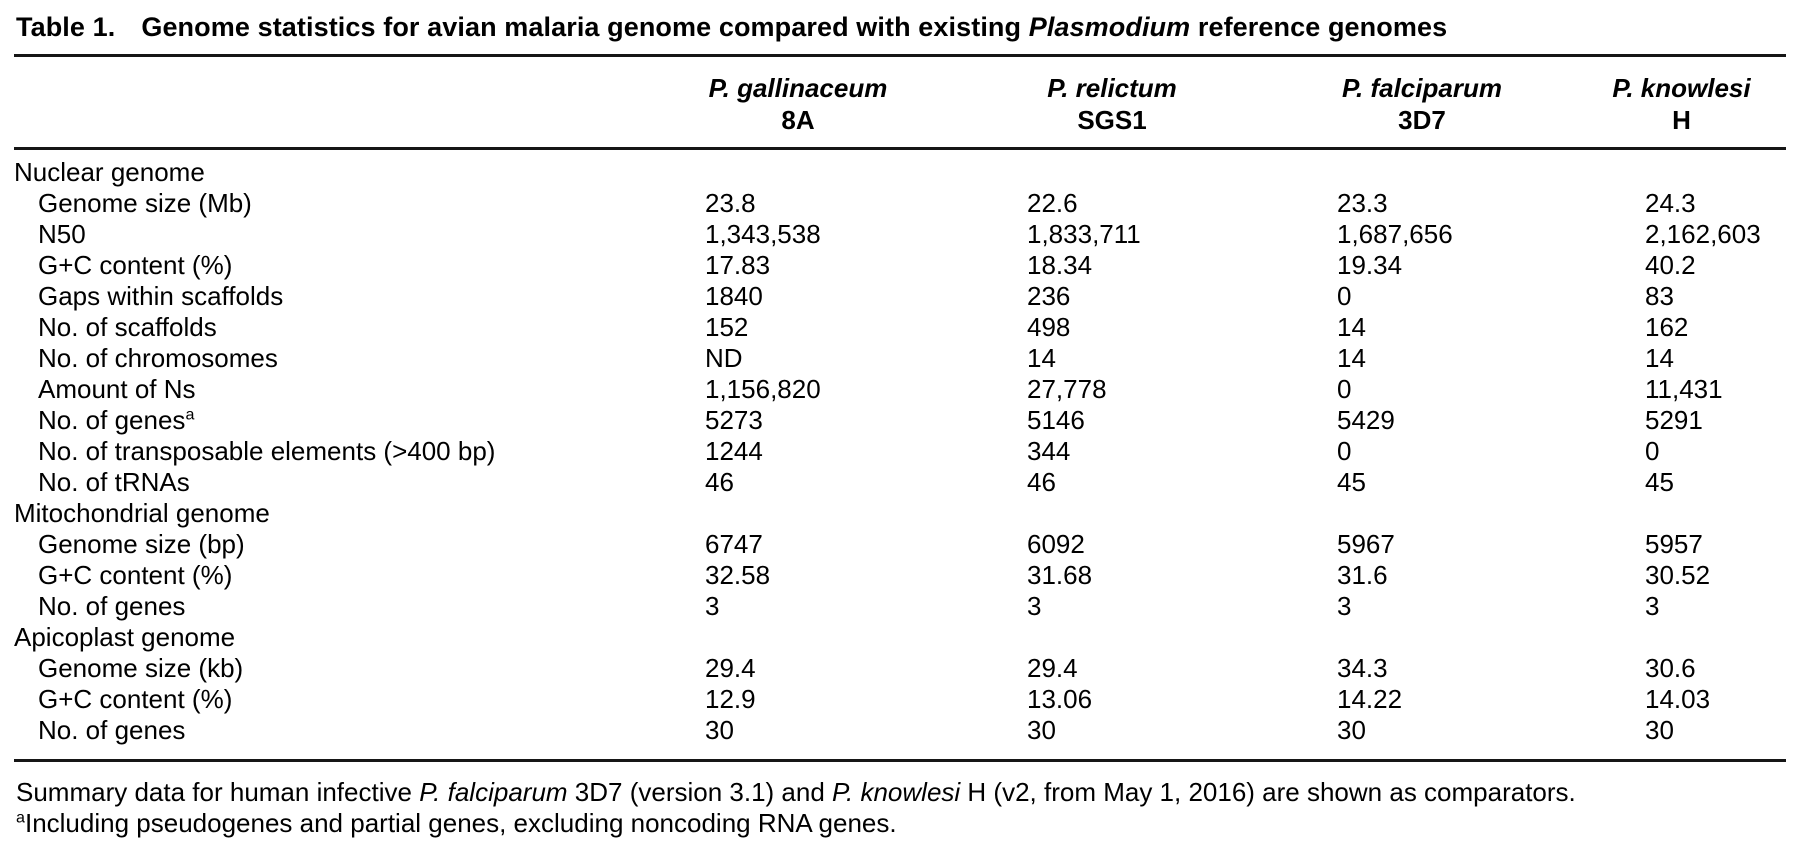  Describe the element at coordinates (1366, 544) in the screenshot. I see `table-cell: 5967` at that location.